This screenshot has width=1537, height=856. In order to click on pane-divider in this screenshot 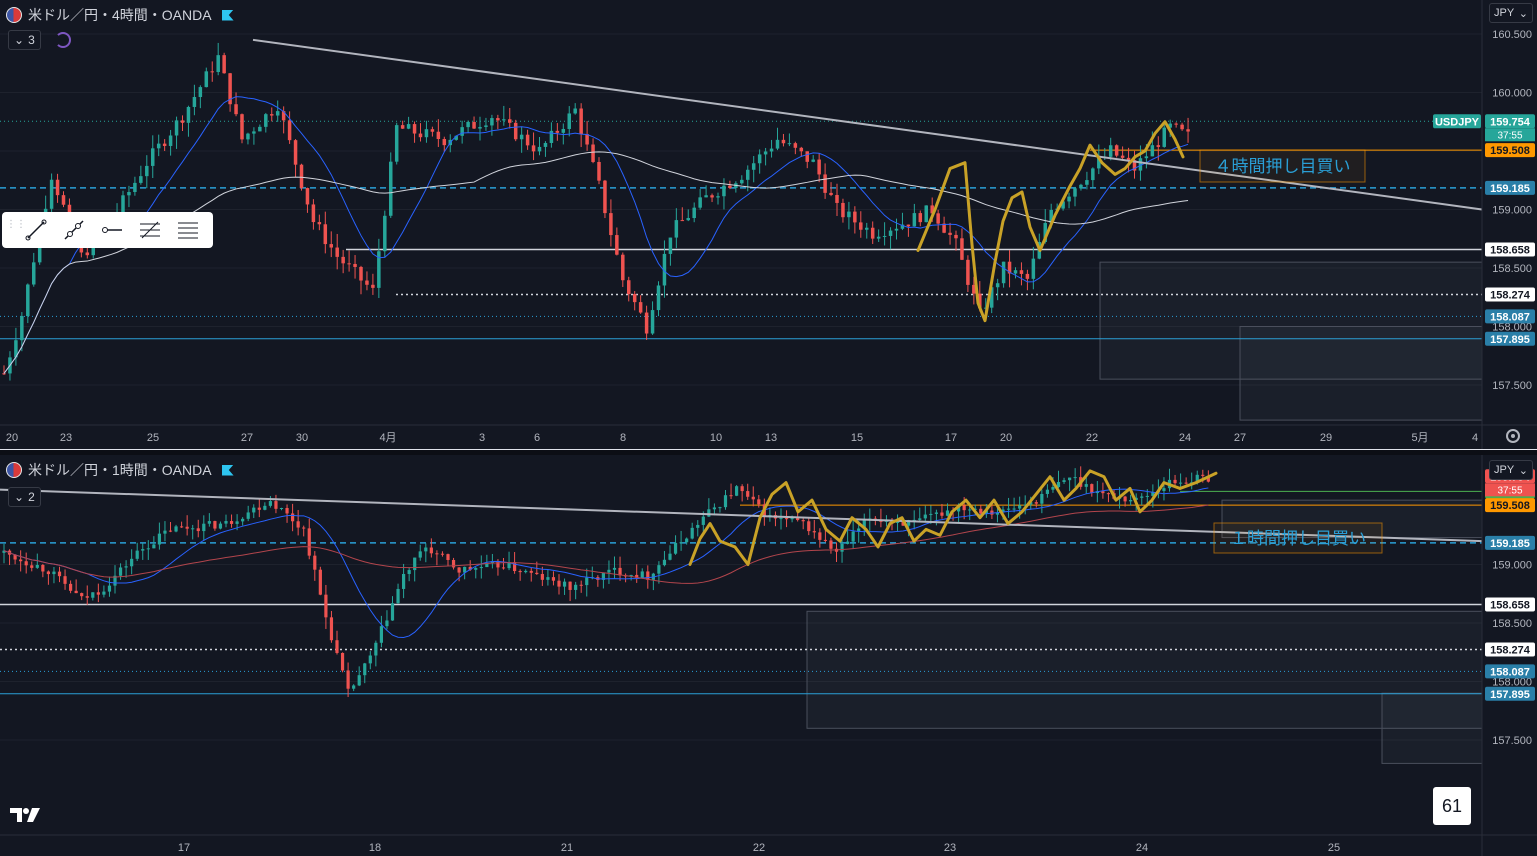, I will do `click(768, 452)`.